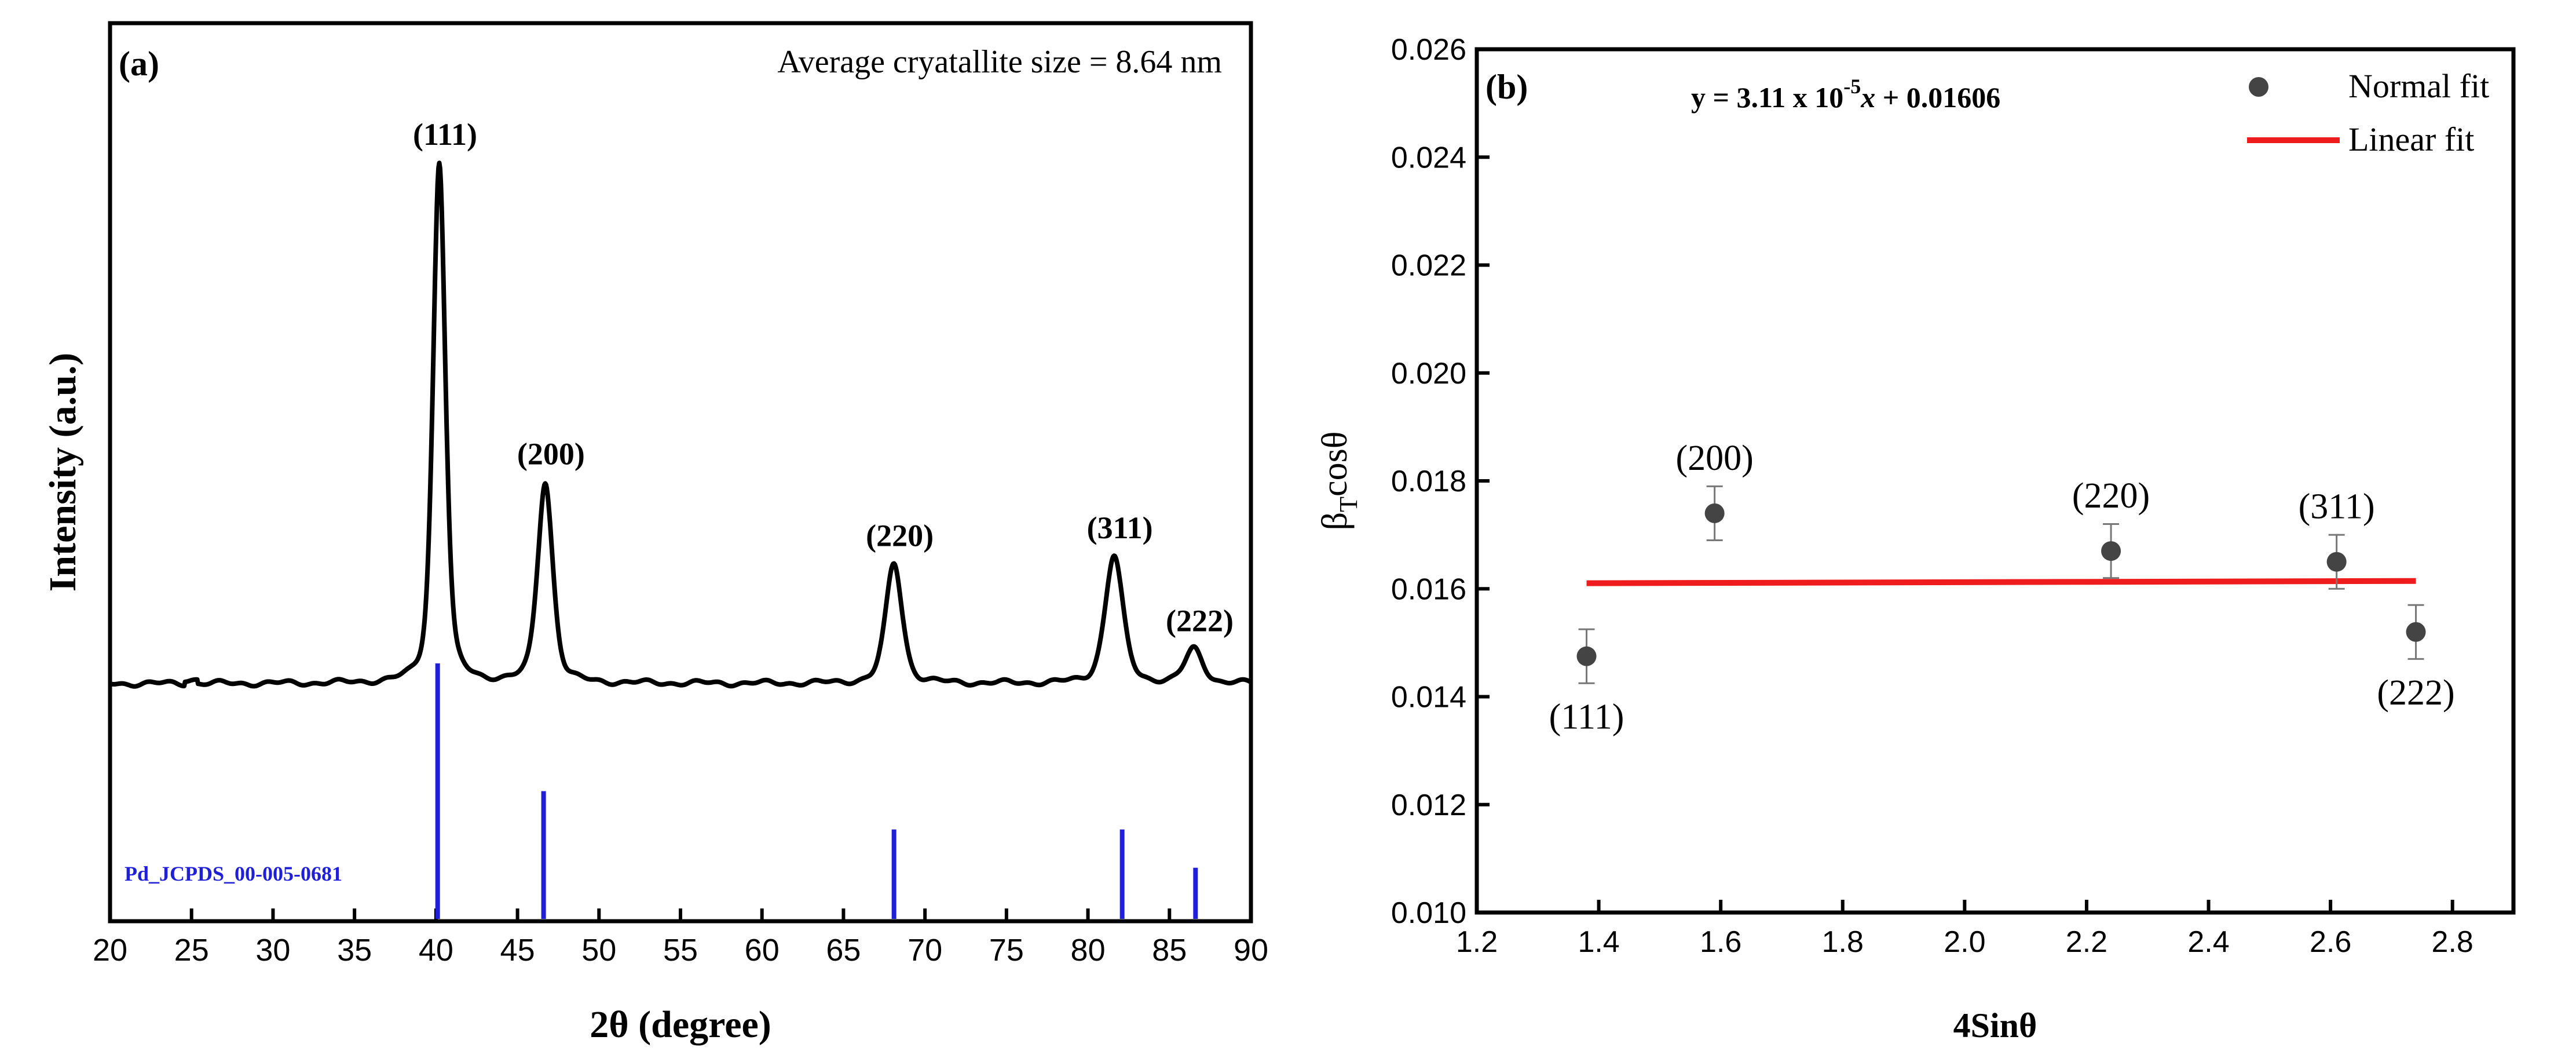 This screenshot has width=2576, height=1062. I want to click on x-tick-label: 2.2, so click(2086, 942).